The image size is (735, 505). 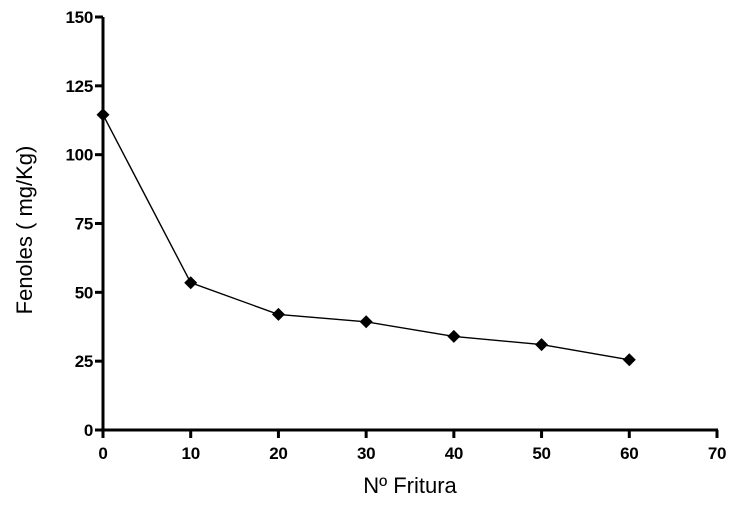 I want to click on x-tick-label: 40, so click(x=454, y=453).